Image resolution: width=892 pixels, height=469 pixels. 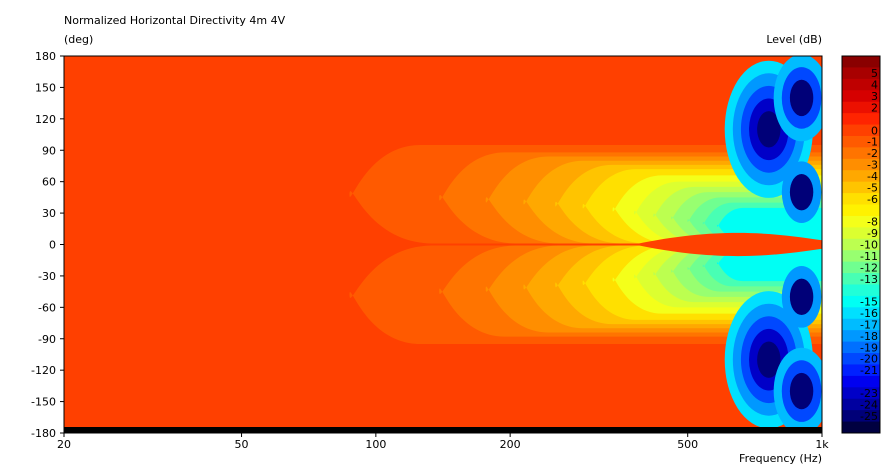 I want to click on colorbar-level-label: -13, so click(x=869, y=279).